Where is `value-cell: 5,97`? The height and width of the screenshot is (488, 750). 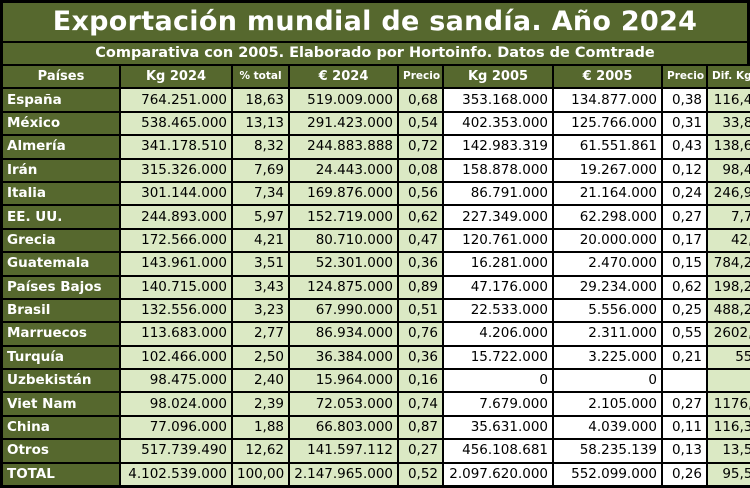 value-cell: 5,97 is located at coordinates (260, 217).